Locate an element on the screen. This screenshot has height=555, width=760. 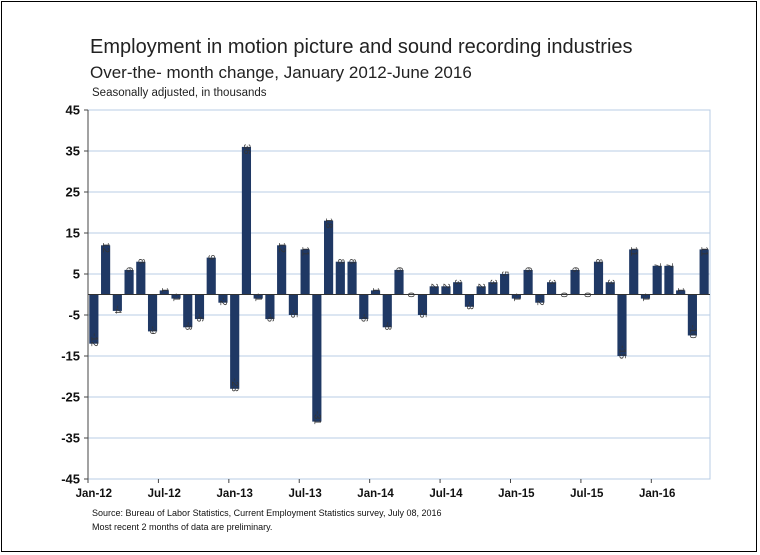
data-label: 5 is located at coordinates (504, 273).